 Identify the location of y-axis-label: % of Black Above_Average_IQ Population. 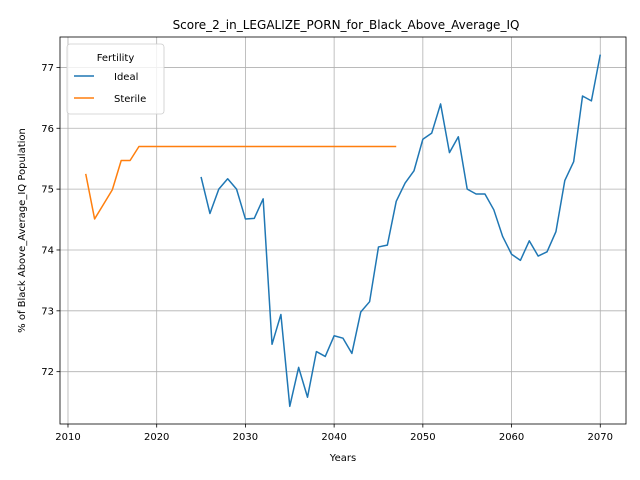
(22, 230).